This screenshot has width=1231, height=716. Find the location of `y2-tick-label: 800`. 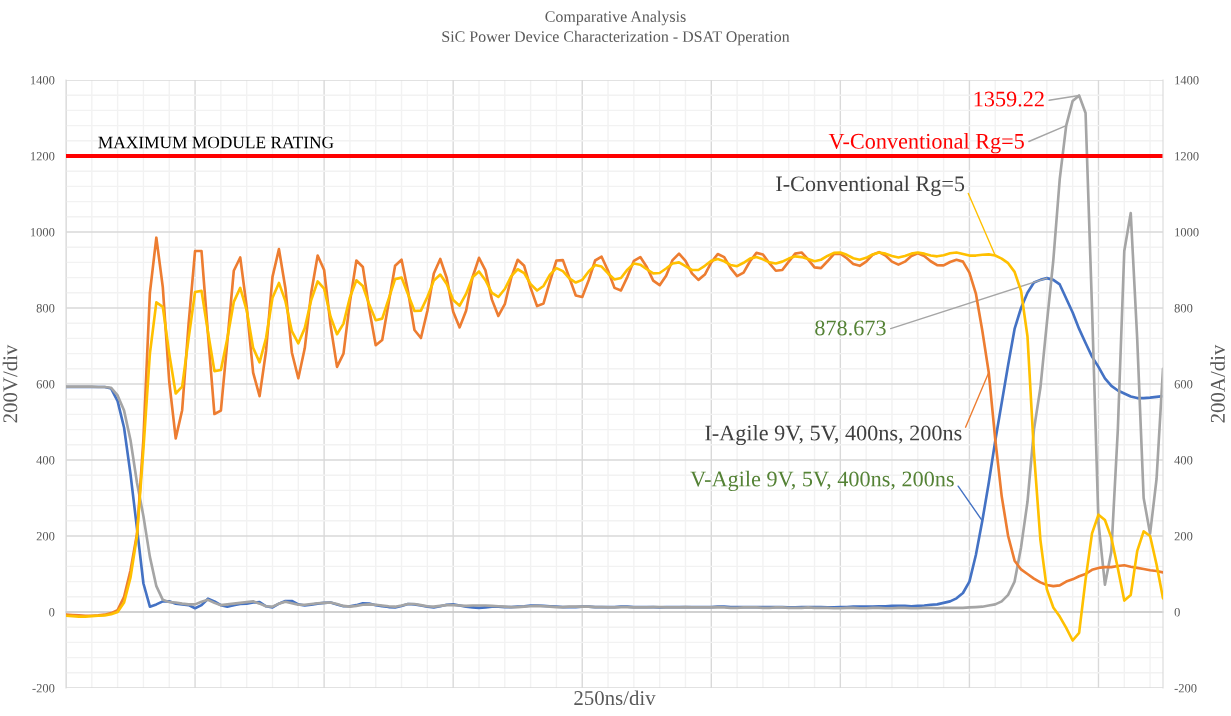

y2-tick-label: 800 is located at coordinates (1183, 308).